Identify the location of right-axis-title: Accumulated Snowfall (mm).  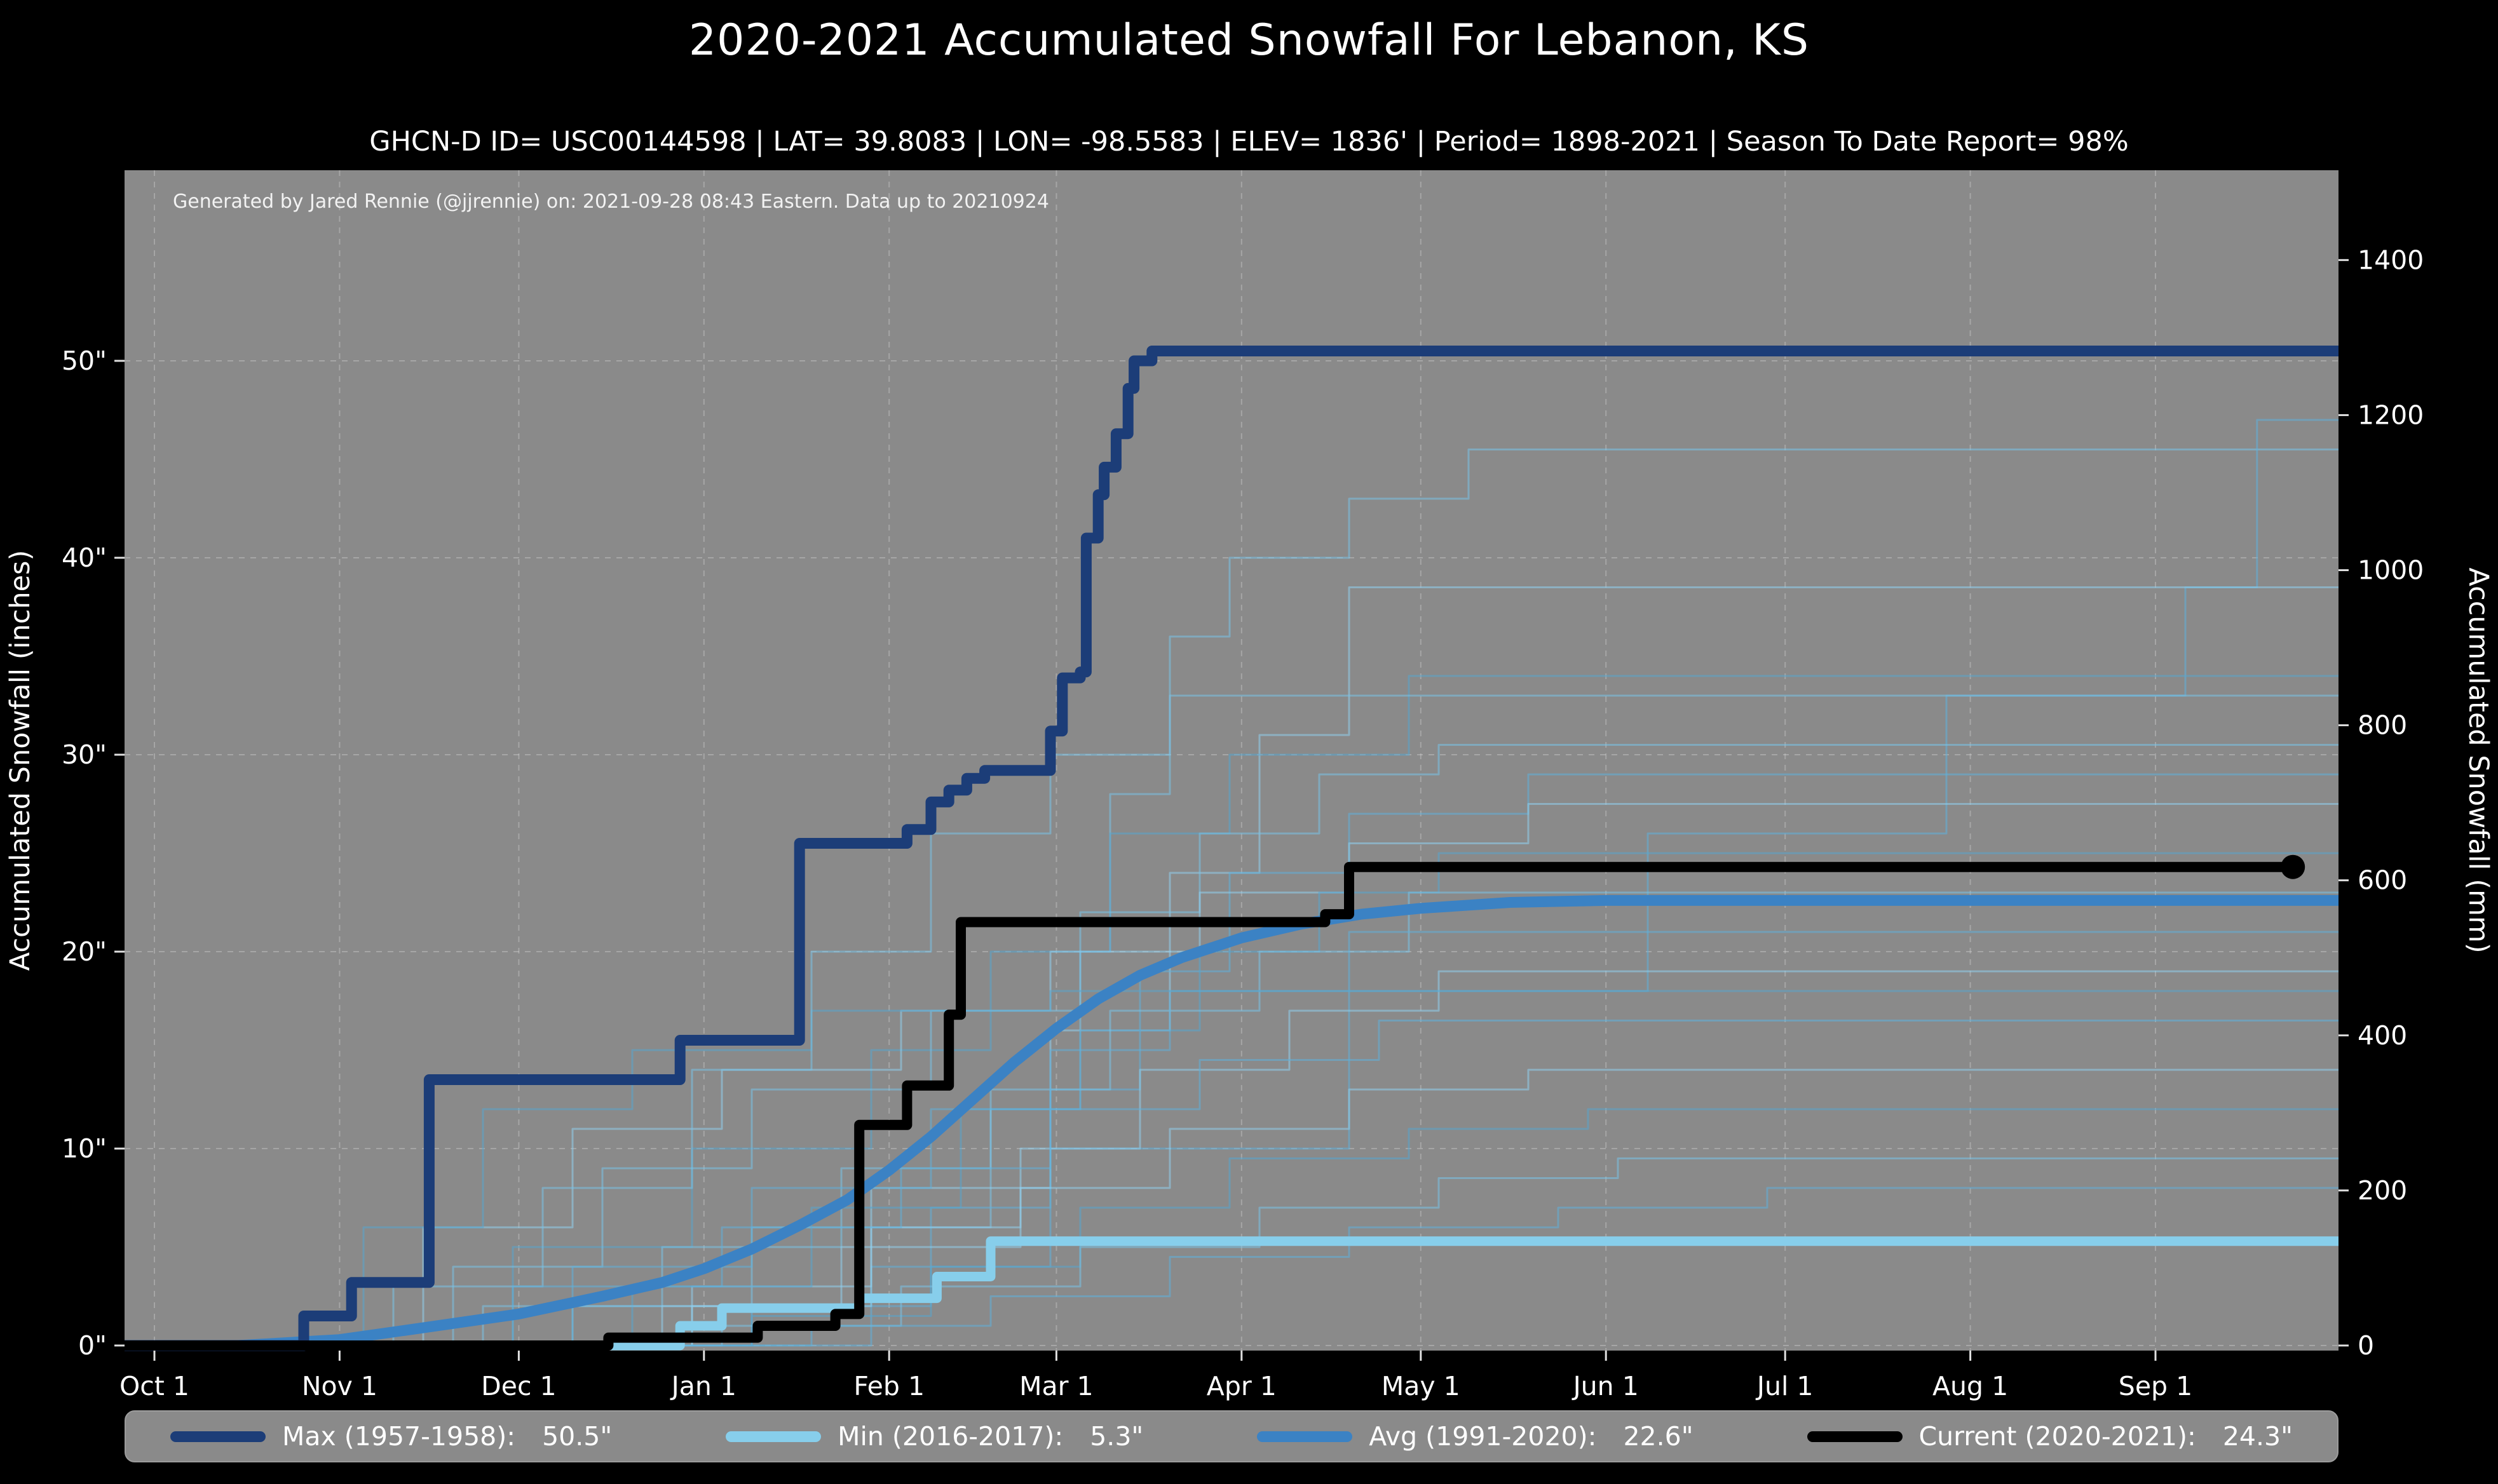
(2478, 760).